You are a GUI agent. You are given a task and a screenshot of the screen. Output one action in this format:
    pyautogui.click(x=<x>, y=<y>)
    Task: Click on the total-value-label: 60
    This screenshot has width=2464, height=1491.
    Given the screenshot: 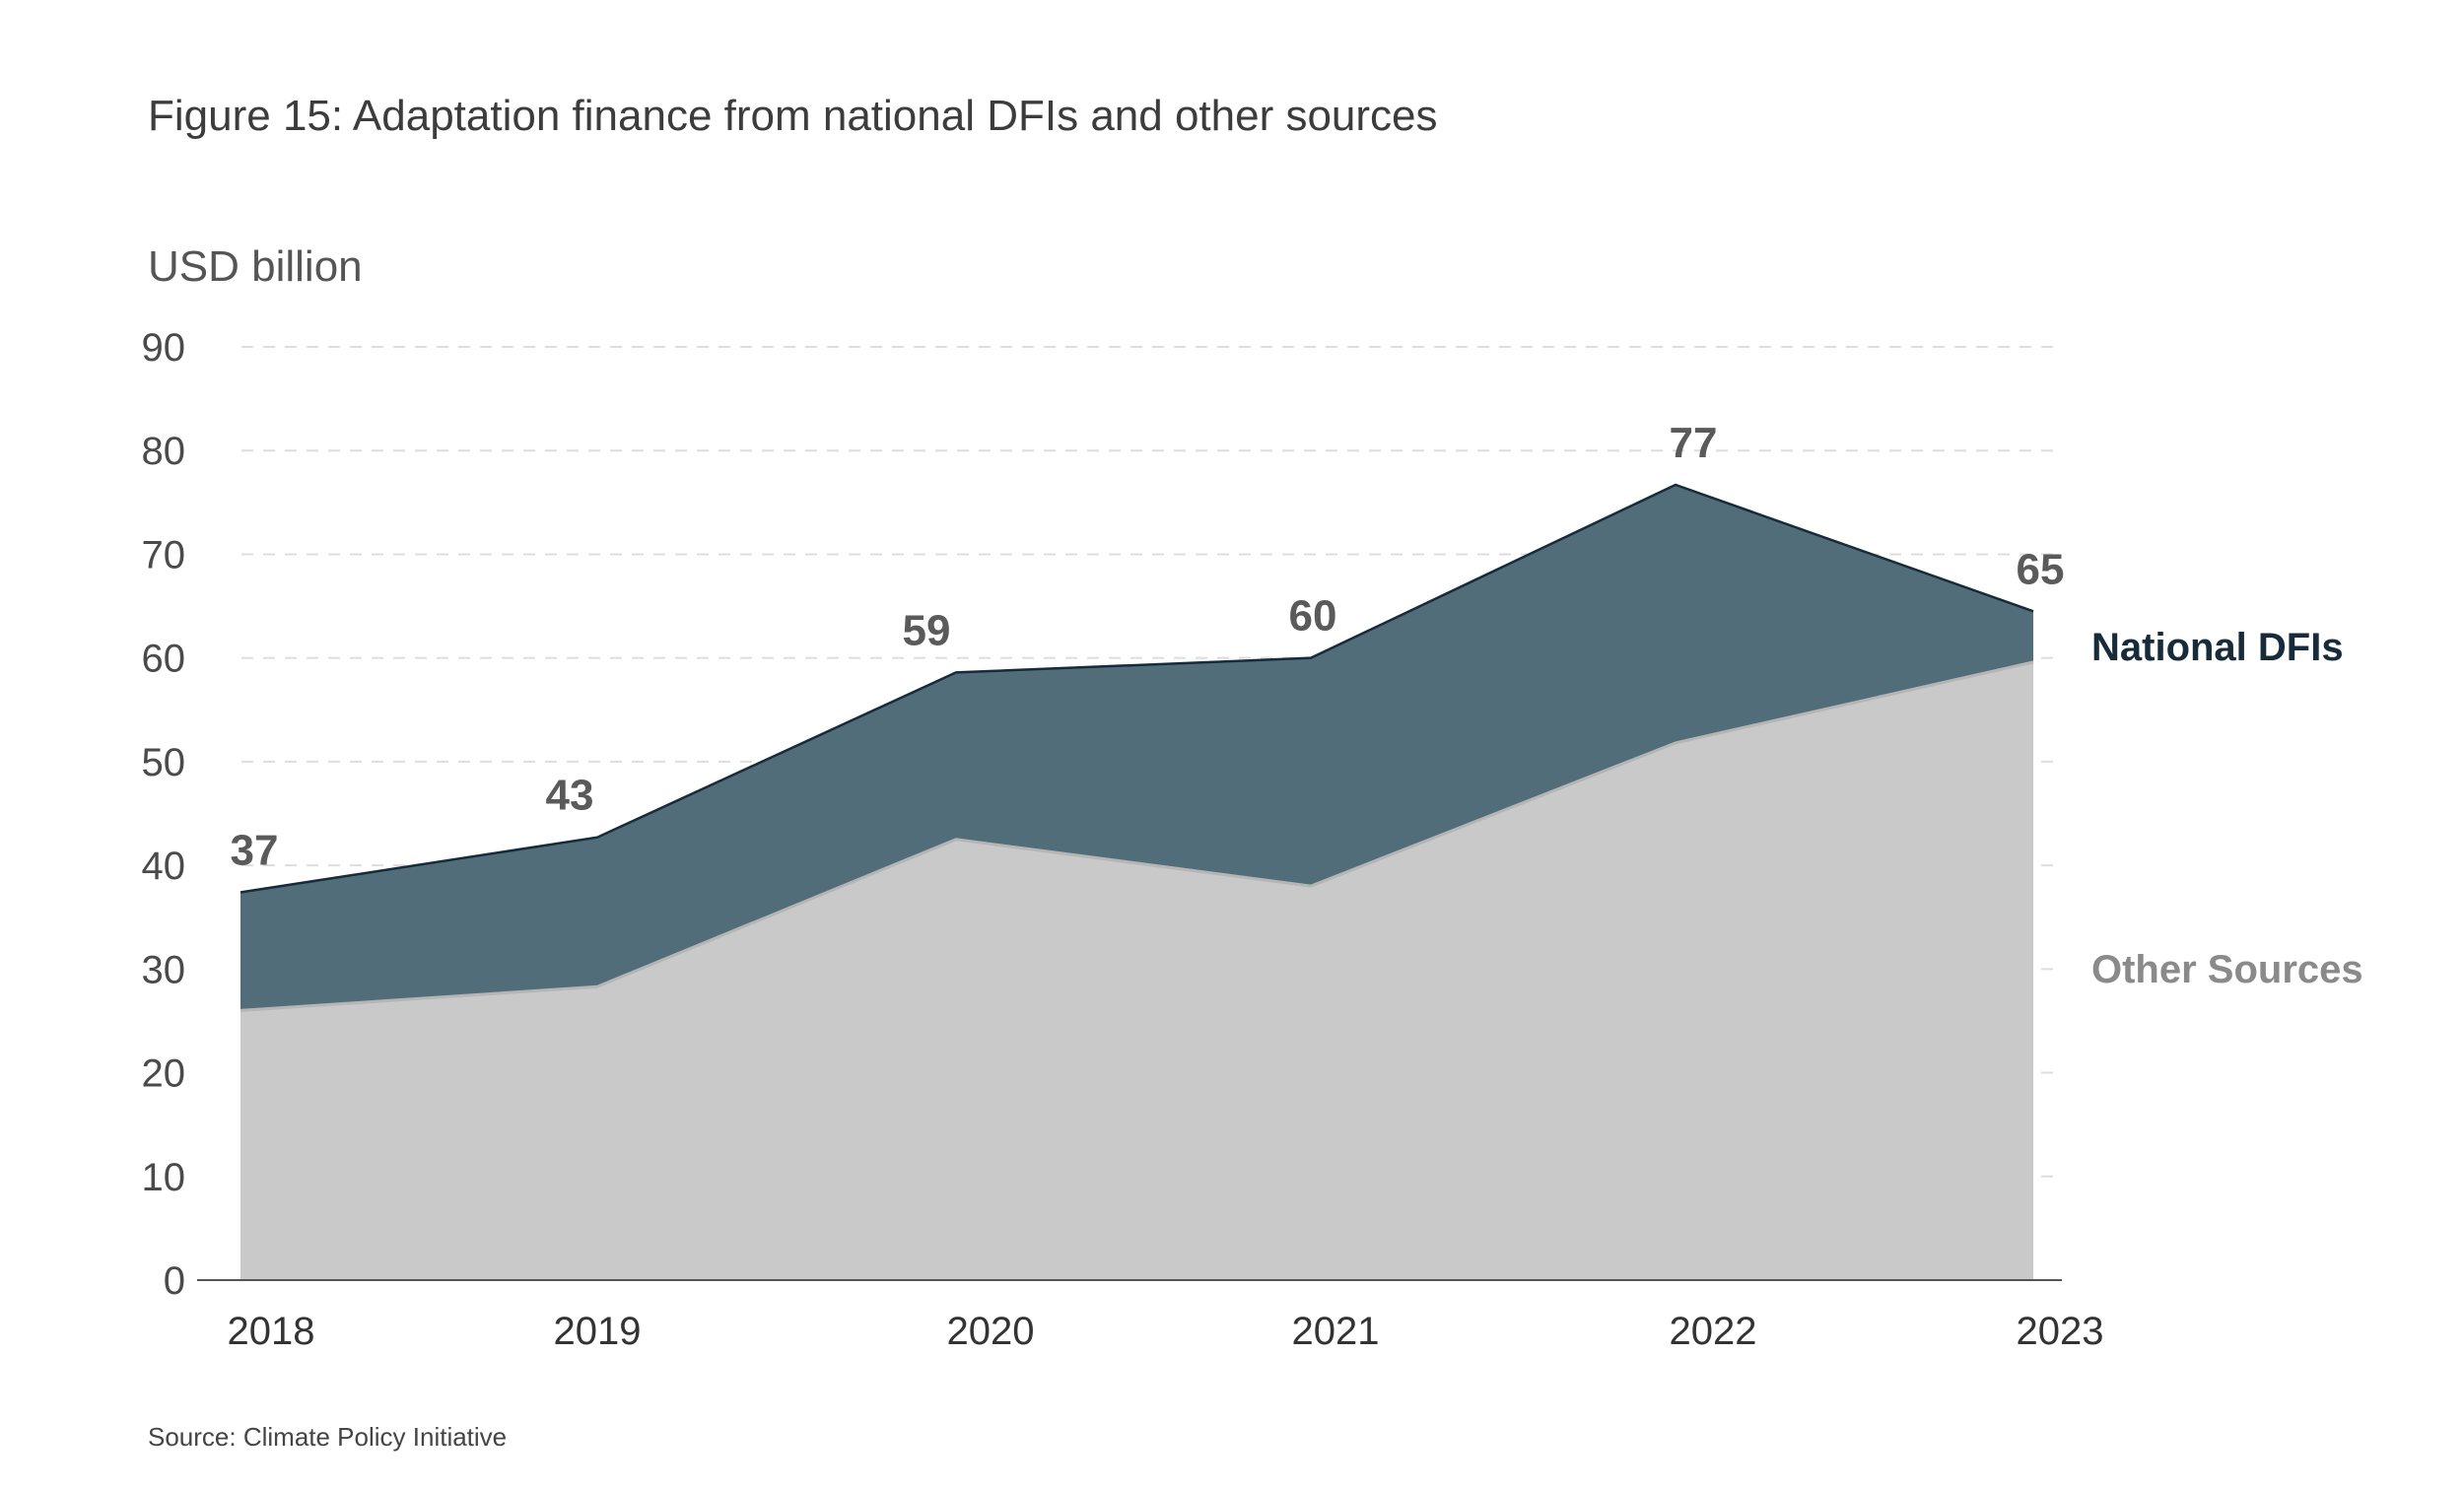 What is the action you would take?
    pyautogui.click(x=1313, y=616)
    